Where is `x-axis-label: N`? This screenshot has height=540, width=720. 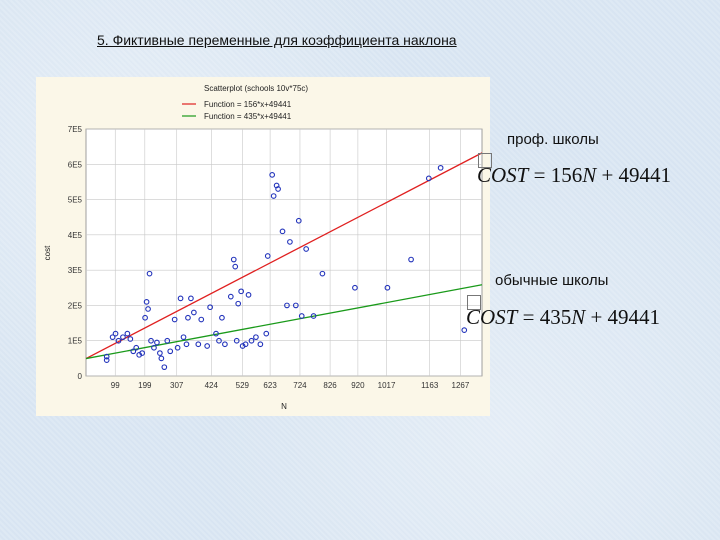
x-axis-label: N is located at coordinates (284, 406).